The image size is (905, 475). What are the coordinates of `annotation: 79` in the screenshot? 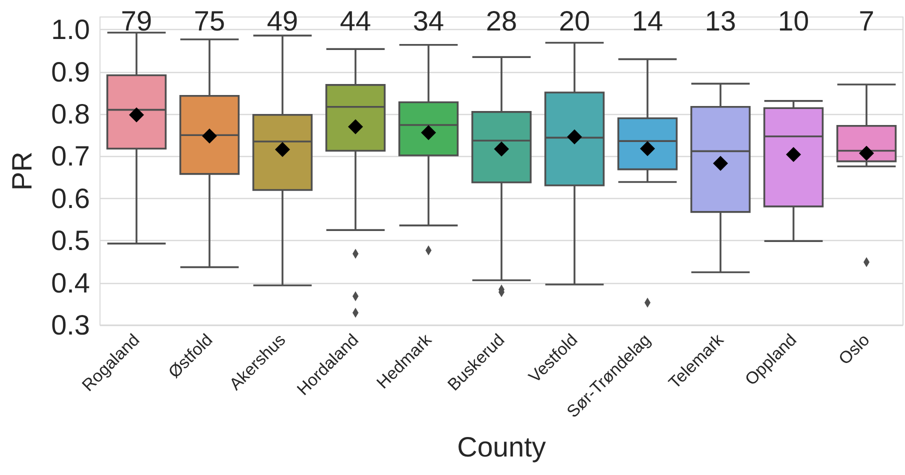 It's located at (136, 21).